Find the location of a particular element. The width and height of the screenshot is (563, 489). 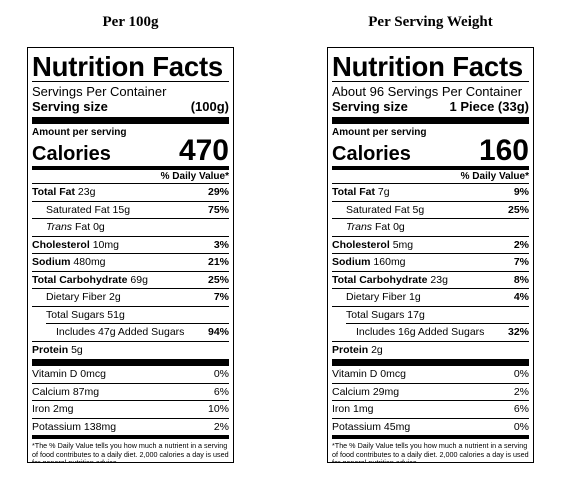

calories-value: 470 is located at coordinates (203, 150).